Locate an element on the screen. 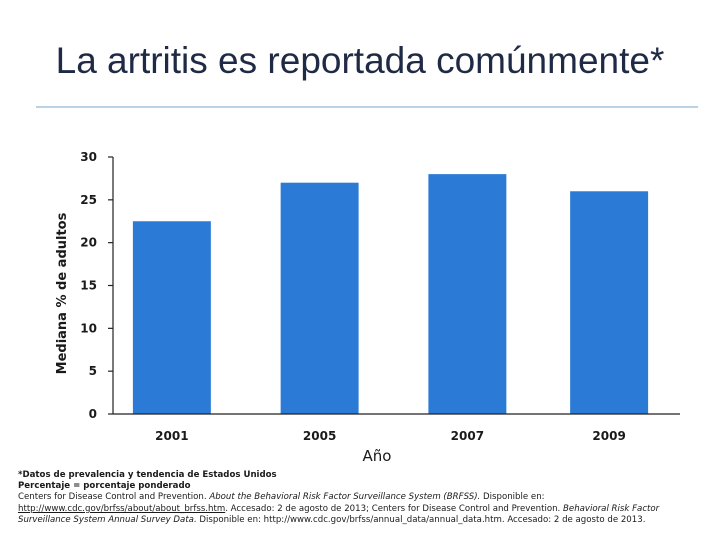 Image resolution: width=720 pixels, height=540 pixels. bar-2005 is located at coordinates (319, 298).